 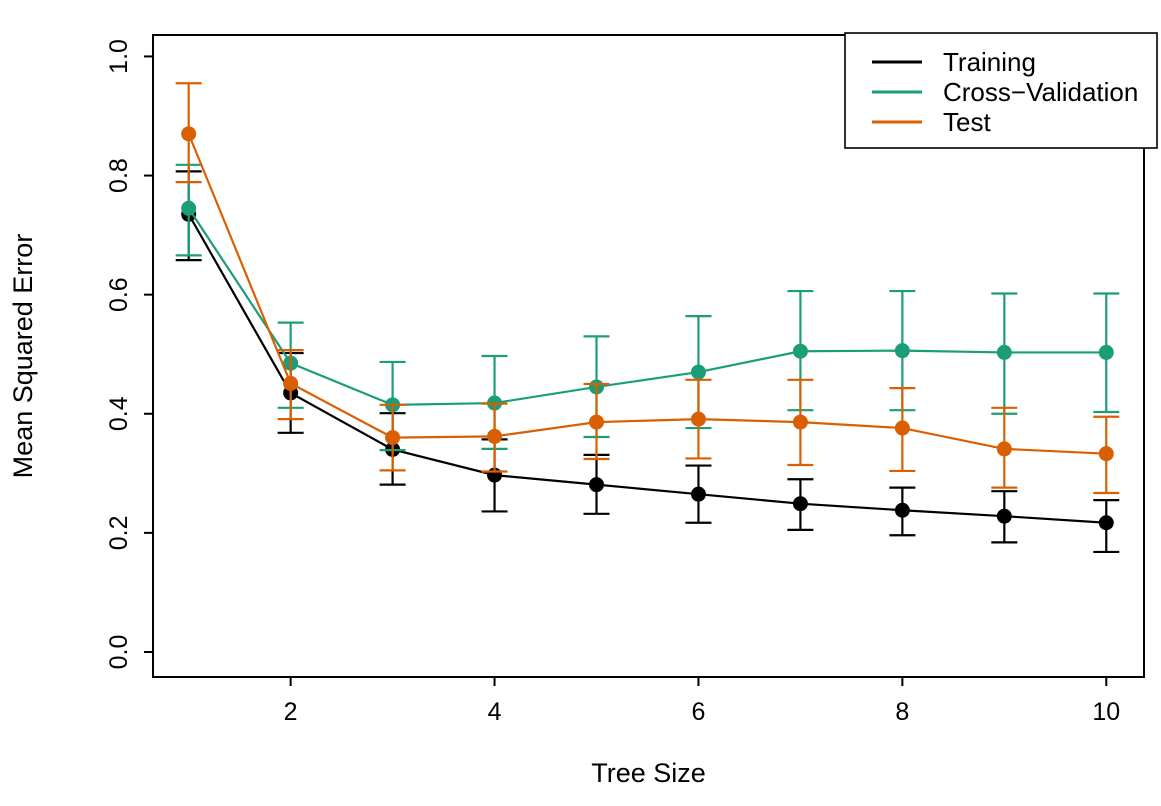 What do you see at coordinates (119, 56) in the screenshot?
I see `y-tick-label: 1.0` at bounding box center [119, 56].